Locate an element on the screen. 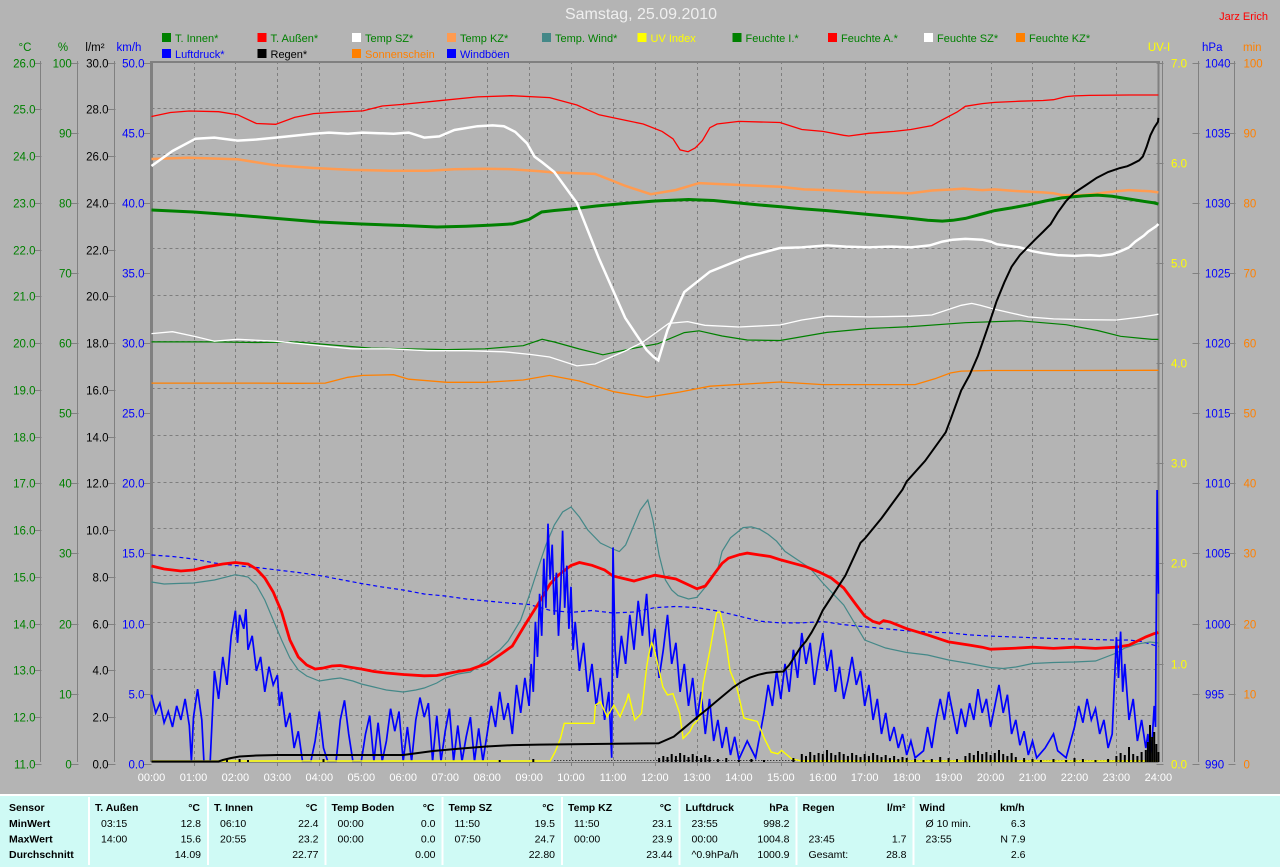  svg-text: 1005 is located at coordinates (1218, 555).